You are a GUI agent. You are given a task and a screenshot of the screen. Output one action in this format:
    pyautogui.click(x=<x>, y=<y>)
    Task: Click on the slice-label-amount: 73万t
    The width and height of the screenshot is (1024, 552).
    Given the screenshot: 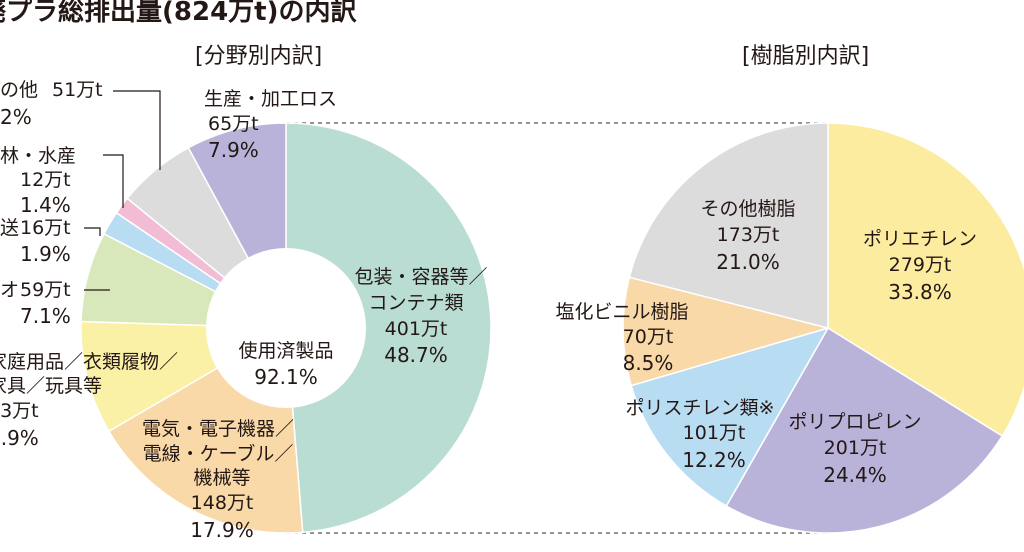 What is the action you would take?
    pyautogui.click(x=19, y=411)
    